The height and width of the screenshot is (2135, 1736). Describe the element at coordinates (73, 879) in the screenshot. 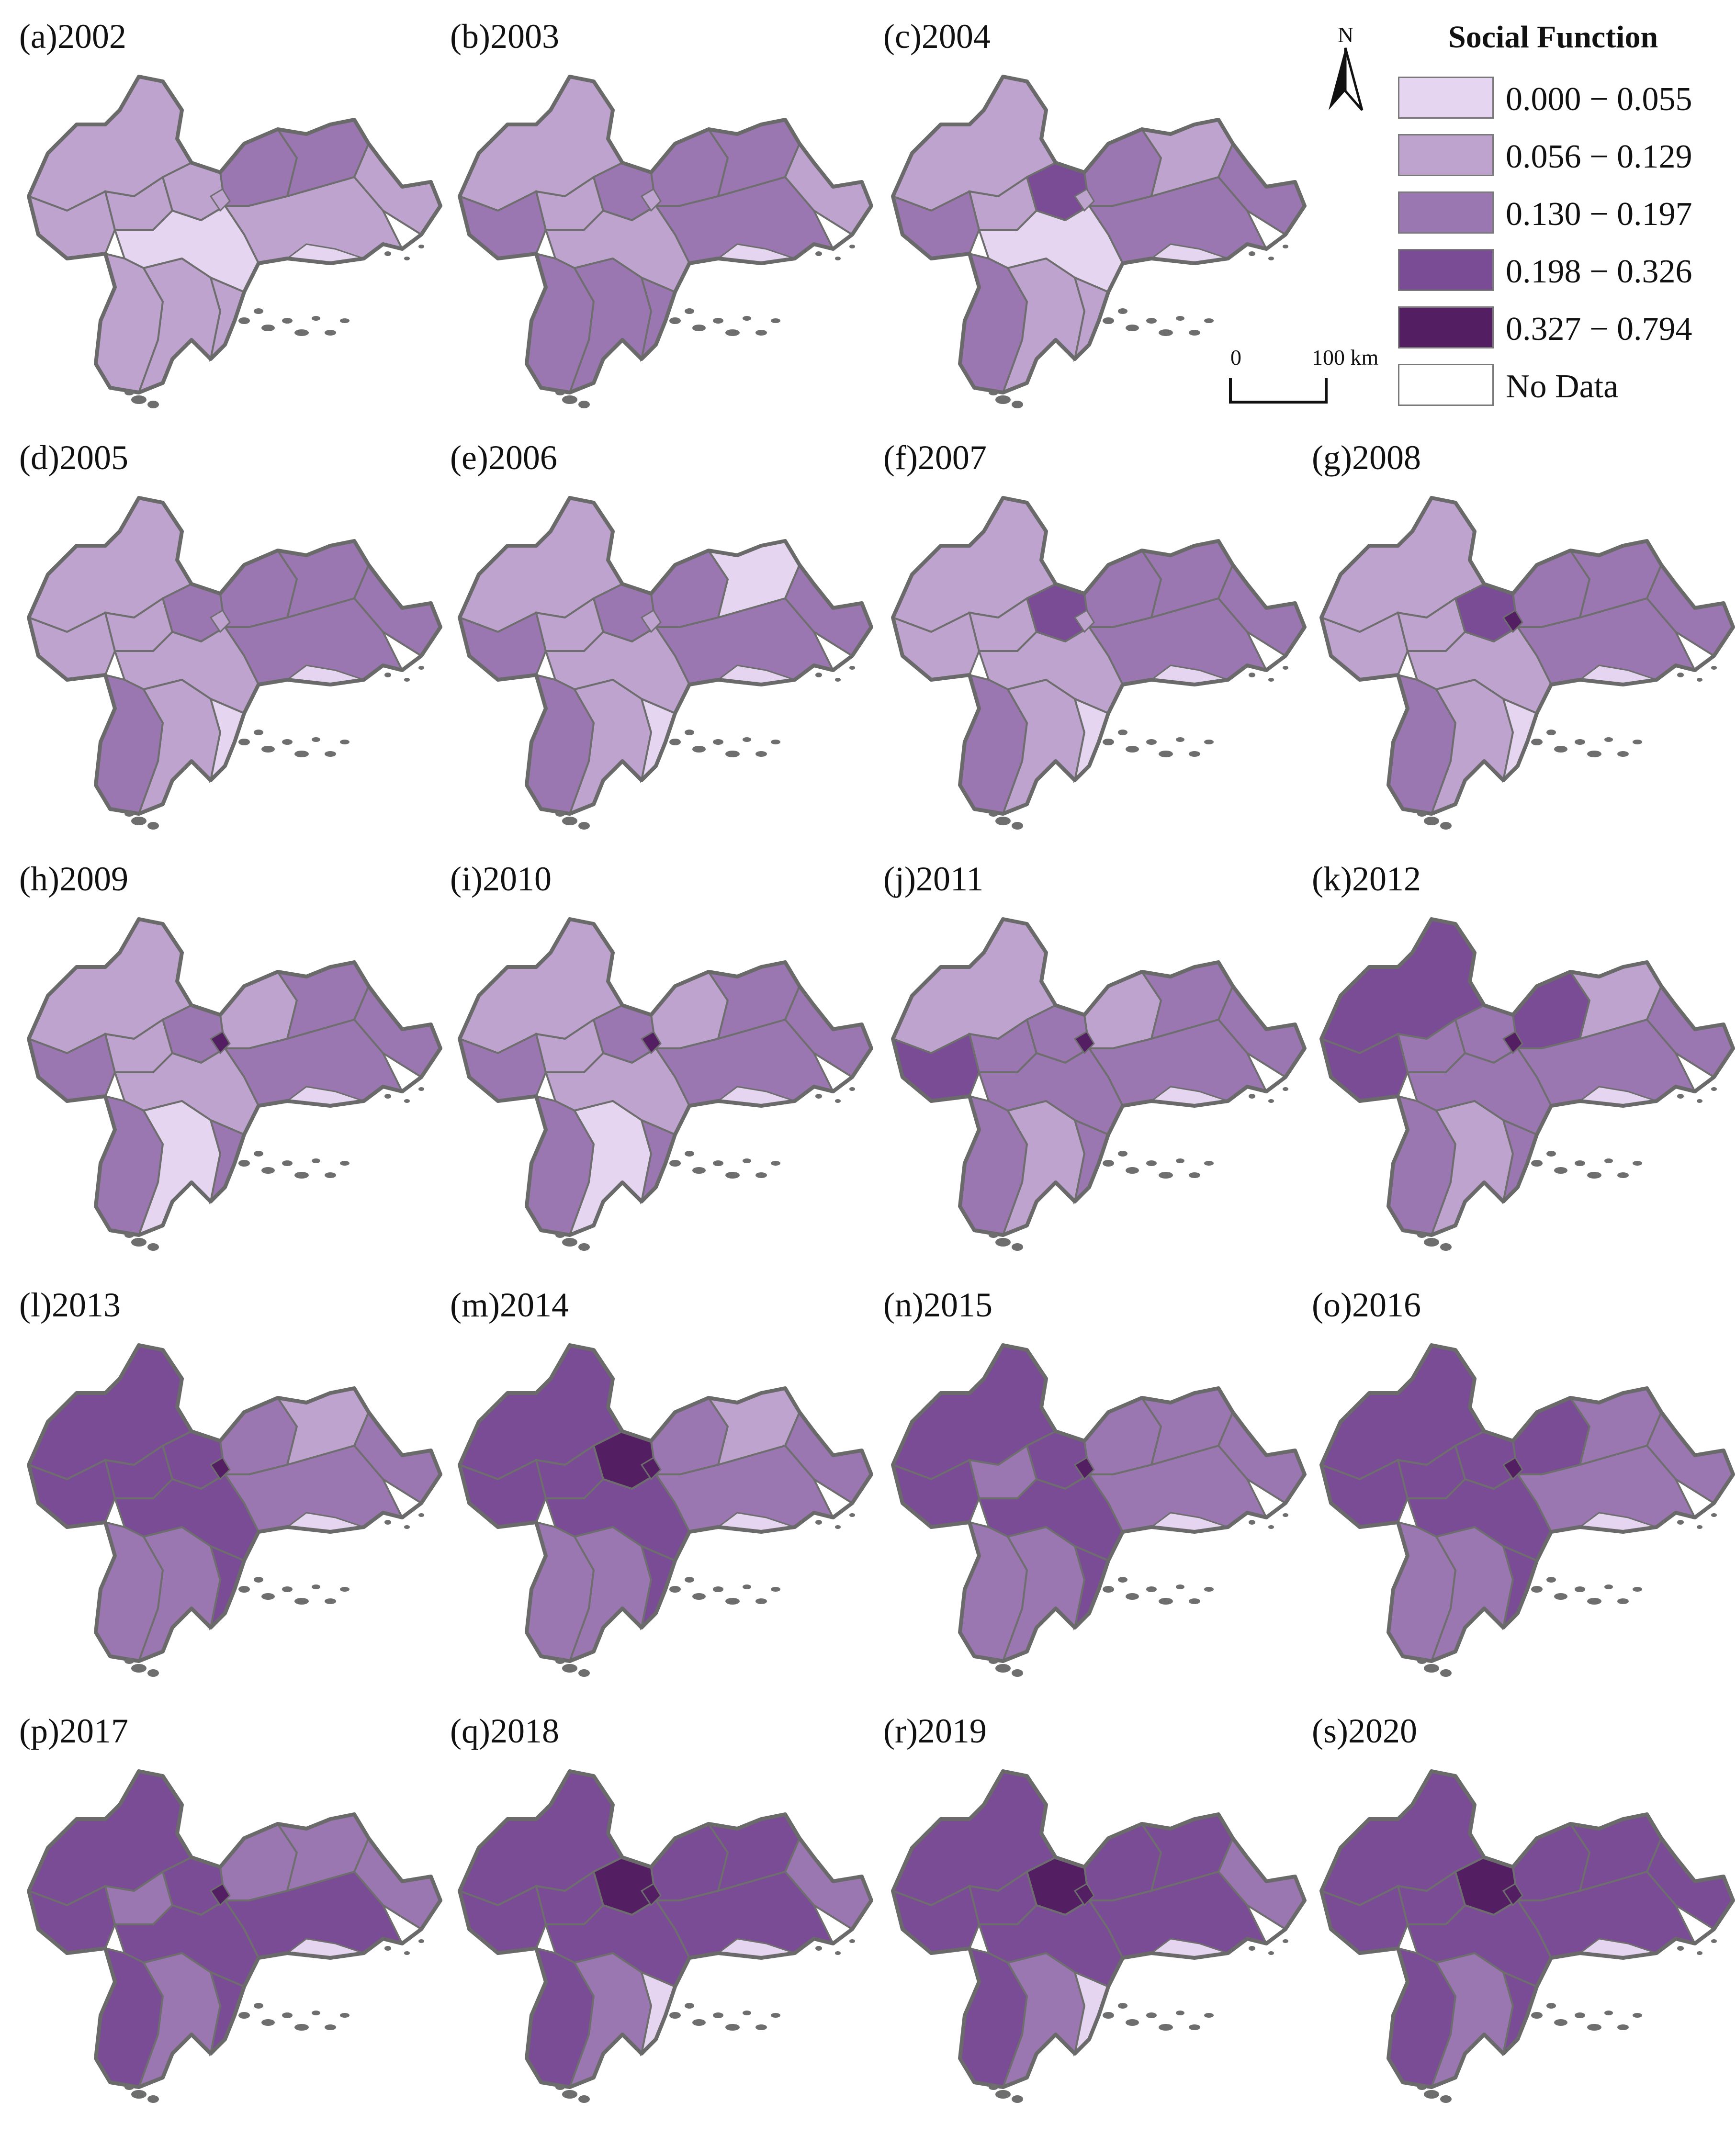

I see `panel-label: (h)2009` at that location.